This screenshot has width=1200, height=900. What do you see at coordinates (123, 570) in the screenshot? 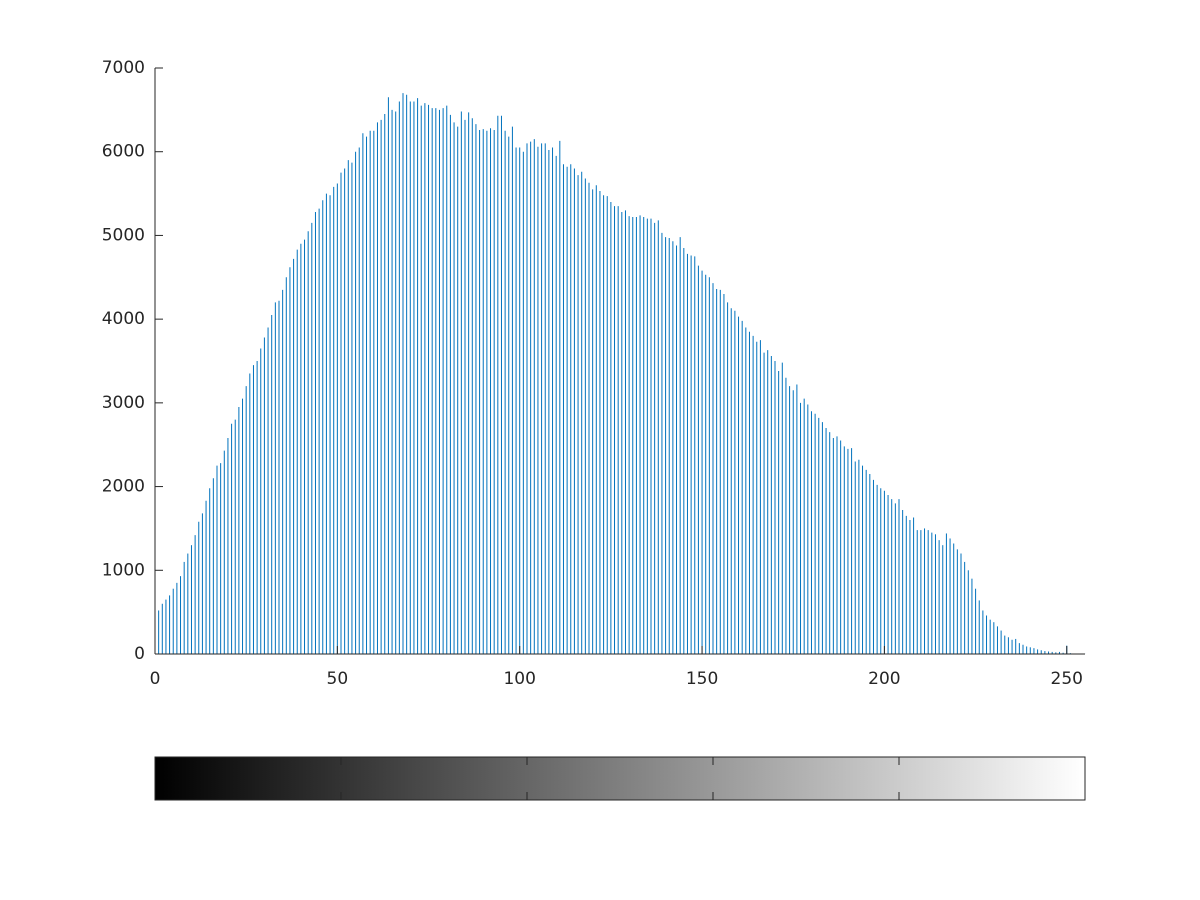
I see `y-tick-label: 1000` at bounding box center [123, 570].